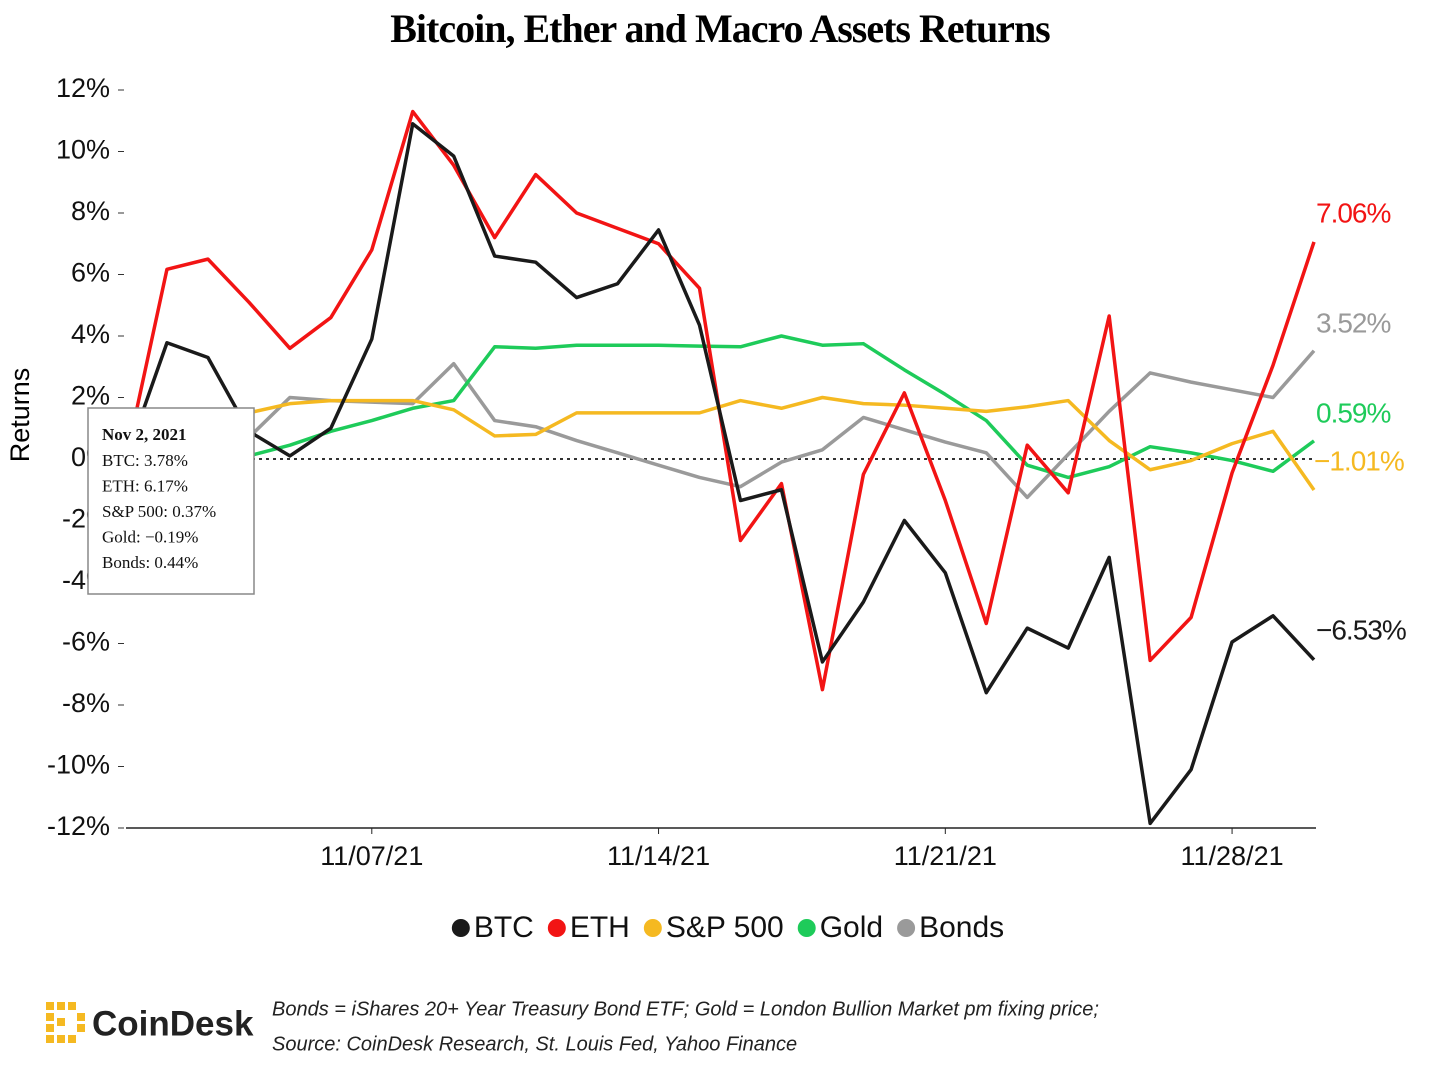 Image resolution: width=1440 pixels, height=1085 pixels. I want to click on tooltip-line: Gold: −0.19%, so click(150, 536).